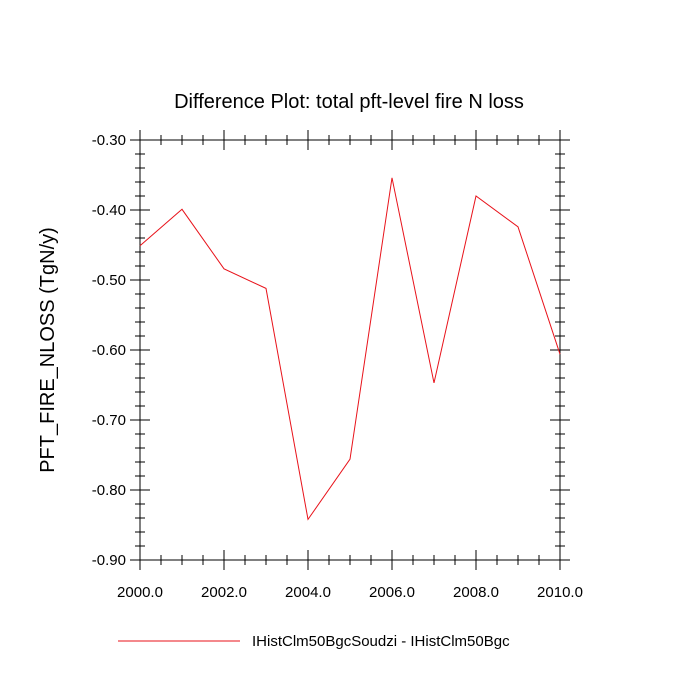 The width and height of the screenshot is (700, 700). Describe the element at coordinates (109, 280) in the screenshot. I see `y-tick-label: -0.50` at that location.